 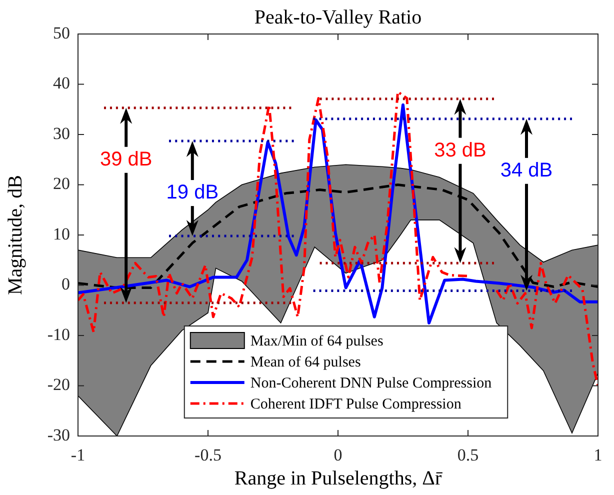 What do you see at coordinates (460, 150) in the screenshot?
I see `annotation: 33 dB` at bounding box center [460, 150].